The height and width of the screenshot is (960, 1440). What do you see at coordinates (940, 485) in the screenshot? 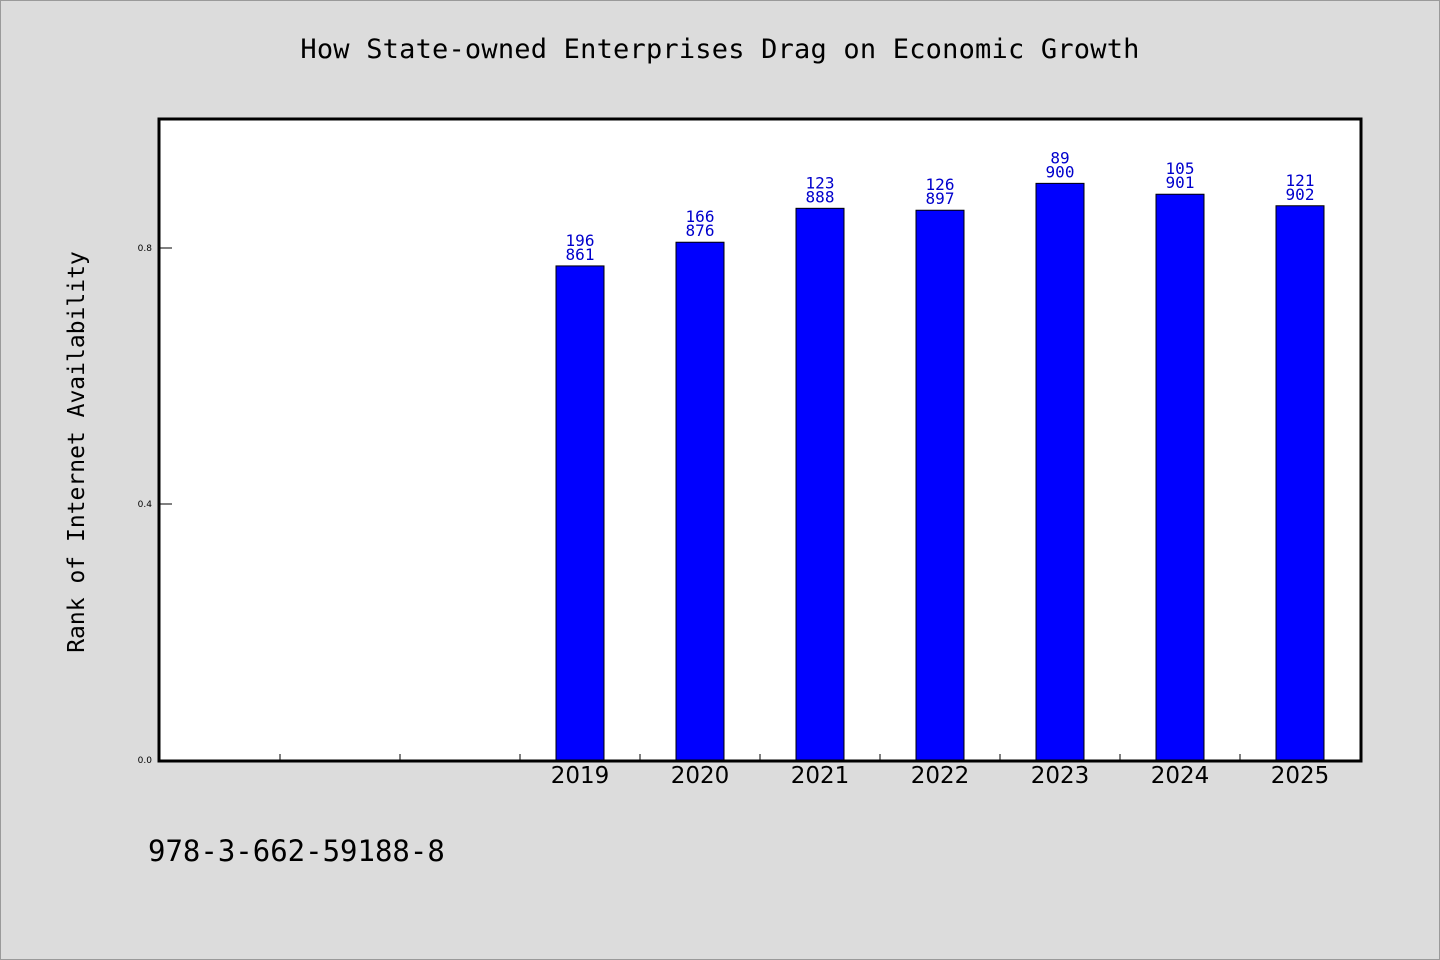
I see `bar-2022` at bounding box center [940, 485].